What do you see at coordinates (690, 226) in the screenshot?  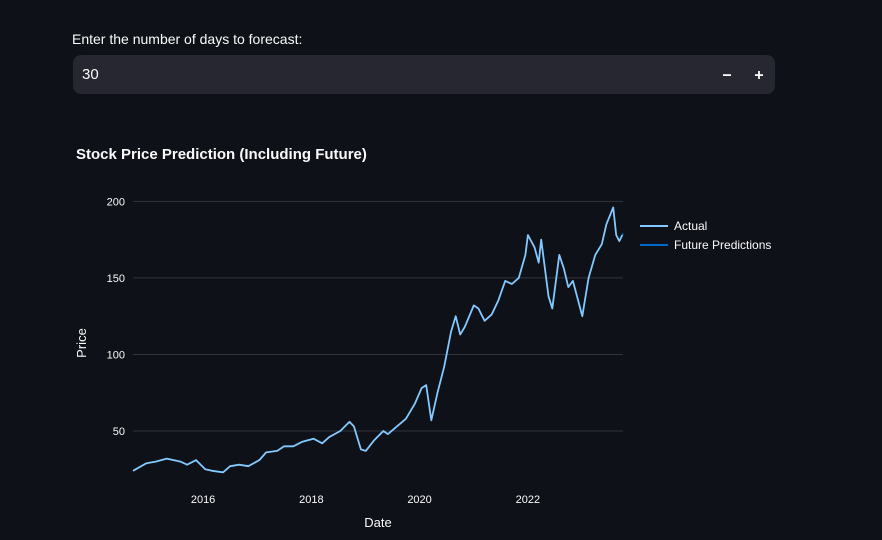 I see `legend-label-0: Actual` at bounding box center [690, 226].